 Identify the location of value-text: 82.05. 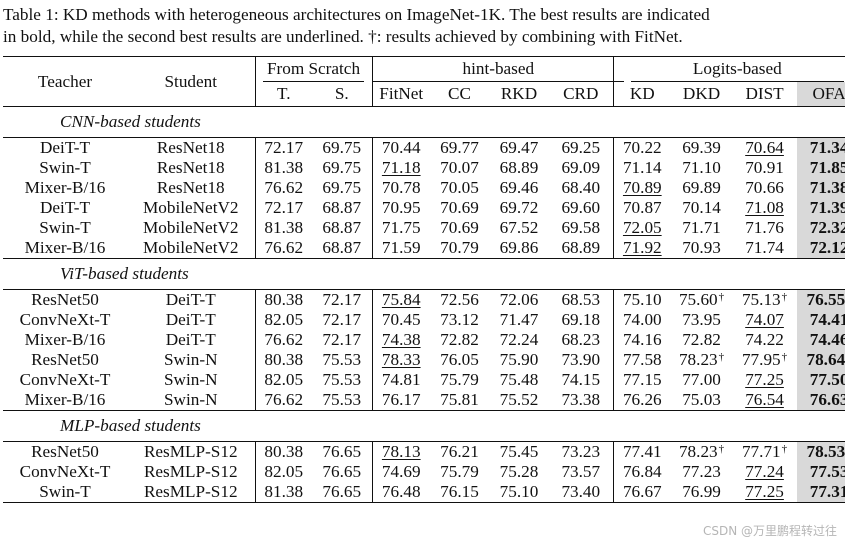
(284, 379).